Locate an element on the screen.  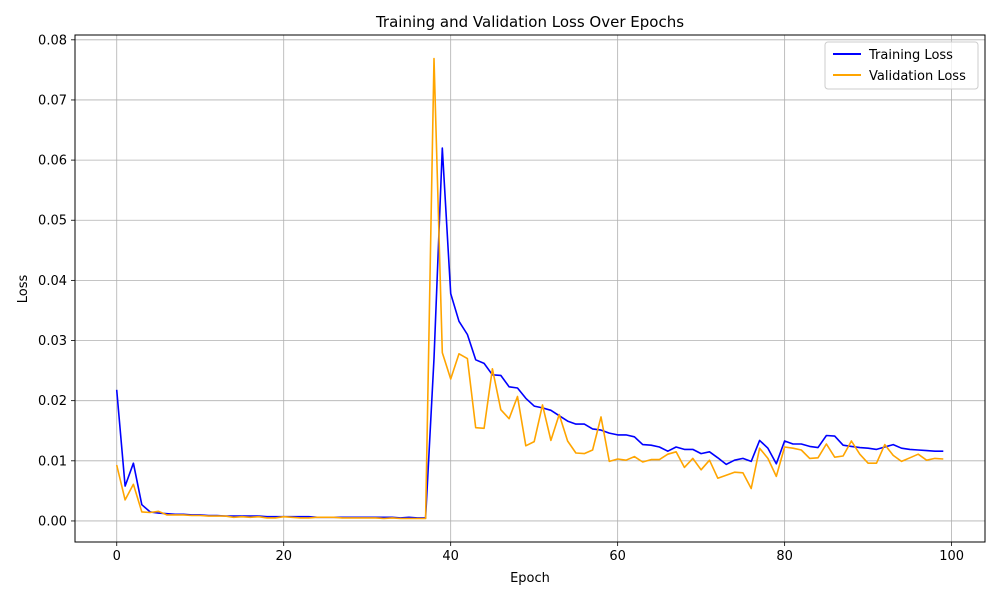
x-tick-label: 60 is located at coordinates (617, 556).